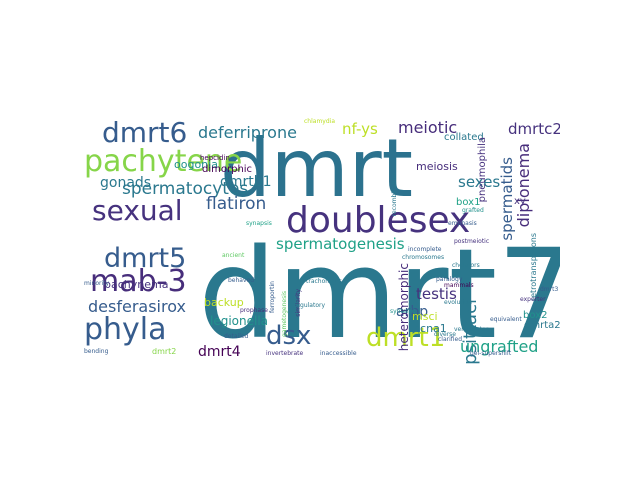 Image resolution: width=640 pixels, height=480 pixels. What do you see at coordinates (533, 299) in the screenshot?
I see `word: exporter` at bounding box center [533, 299].